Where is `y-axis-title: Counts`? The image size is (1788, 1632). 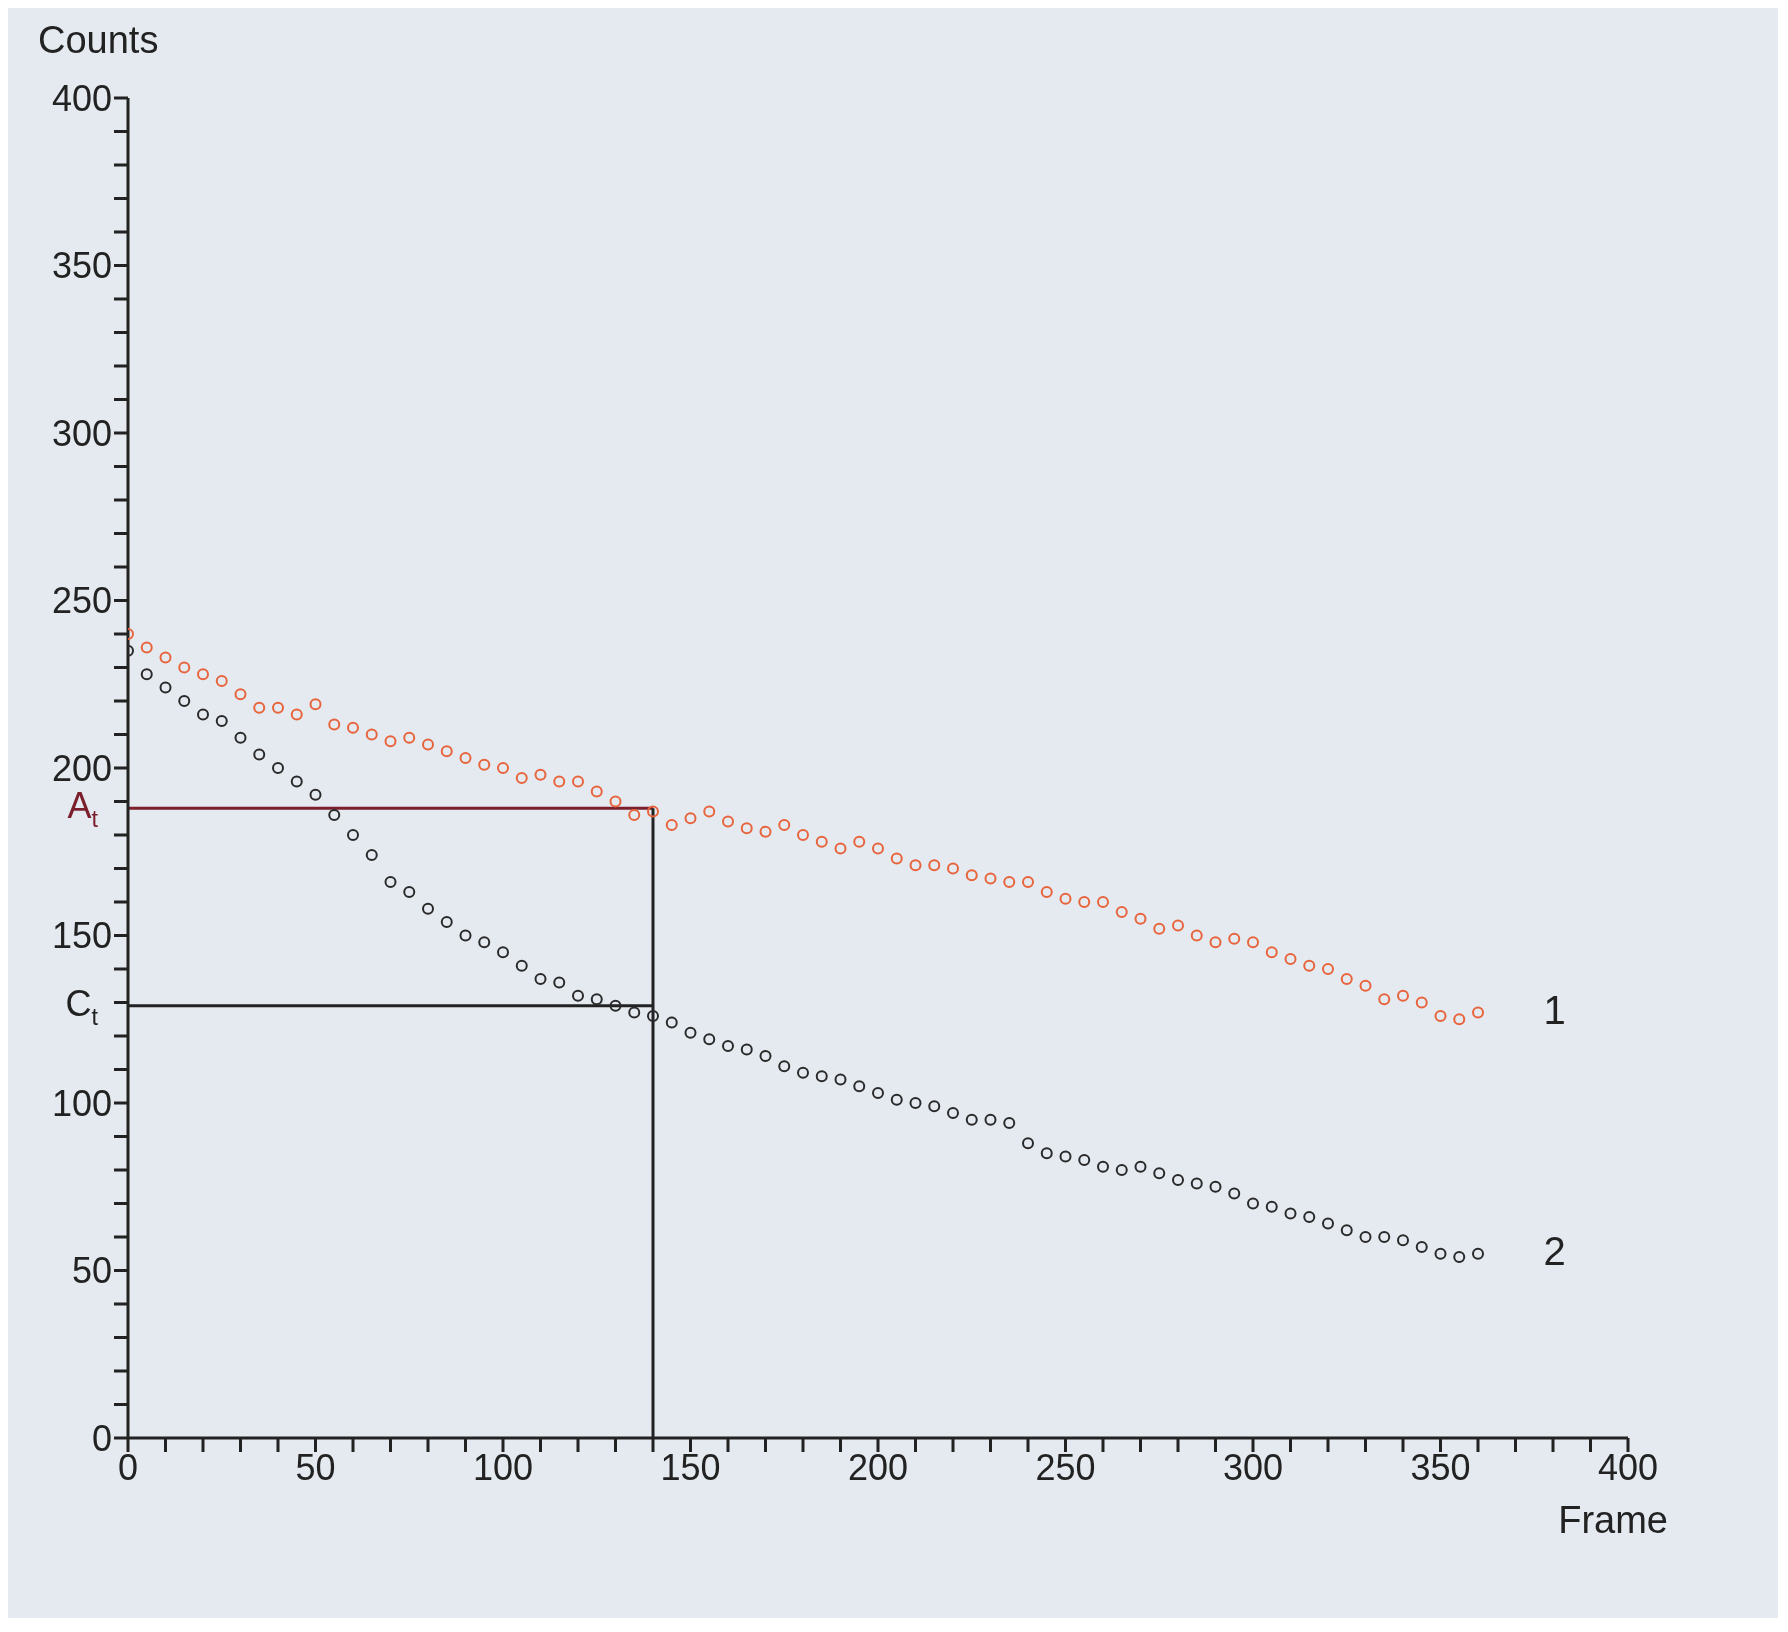
y-axis-title: Counts is located at coordinates (98, 40).